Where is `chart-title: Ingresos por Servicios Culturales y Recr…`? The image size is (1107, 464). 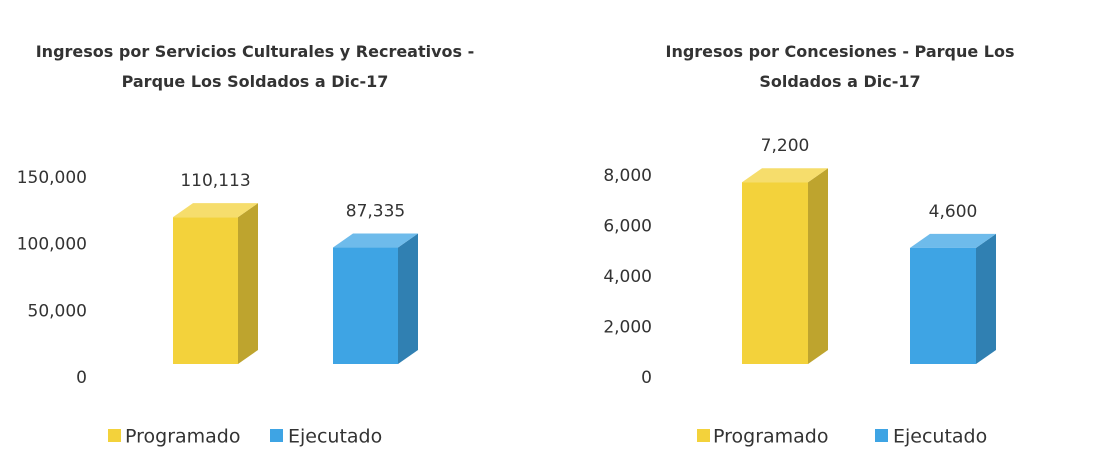 chart-title: Ingresos por Servicios Culturales y Recr… is located at coordinates (255, 66).